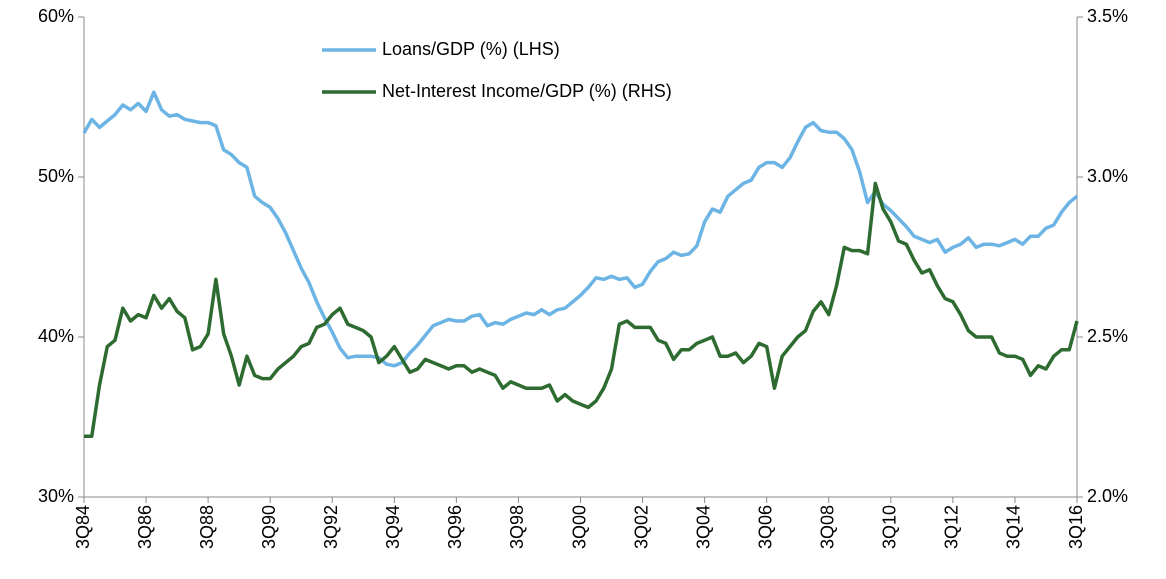 This screenshot has height=579, width=1166. Describe the element at coordinates (56, 336) in the screenshot. I see `y-tick-label: 40%` at that location.